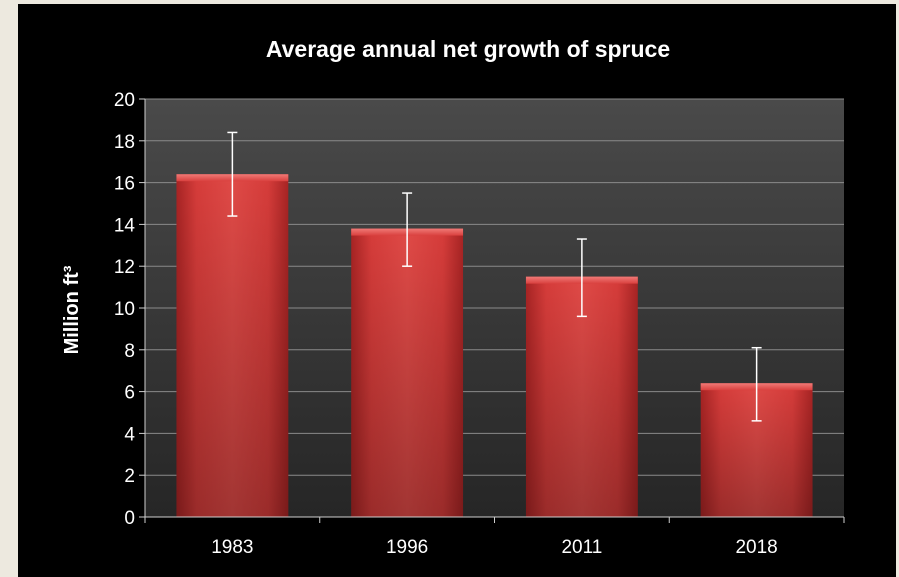 This screenshot has height=577, width=899. What do you see at coordinates (494, 547) in the screenshot?
I see `x-tick-labels: 1983 1996 2011 2018` at bounding box center [494, 547].